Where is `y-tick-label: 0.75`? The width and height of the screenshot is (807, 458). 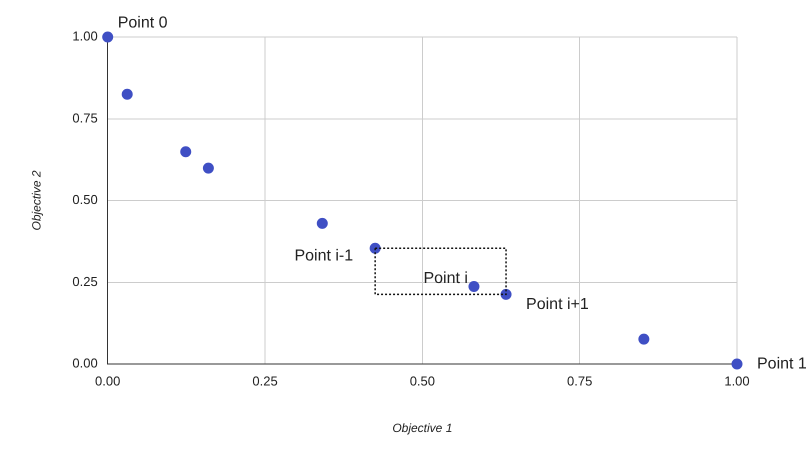 y-tick-label: 0.75 is located at coordinates (85, 118).